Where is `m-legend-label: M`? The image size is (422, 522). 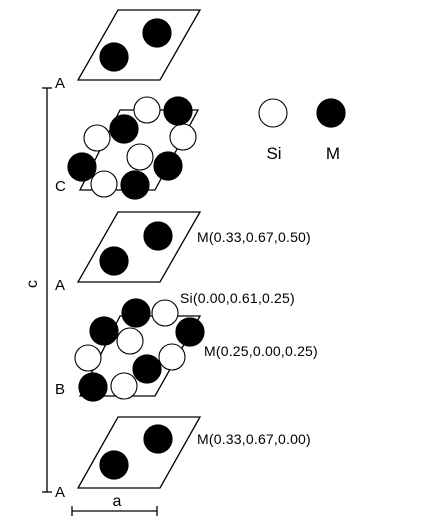 m-legend-label: M is located at coordinates (333, 153).